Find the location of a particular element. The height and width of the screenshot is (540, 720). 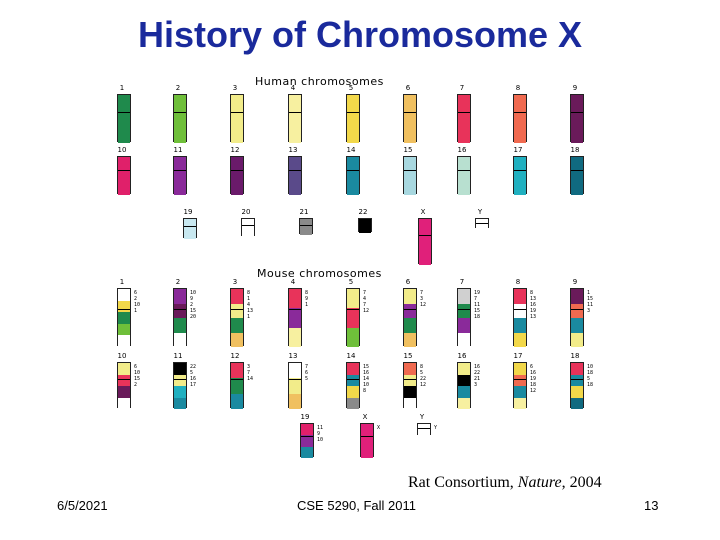

mouse-chromosome-label: 16 is located at coordinates (462, 356).